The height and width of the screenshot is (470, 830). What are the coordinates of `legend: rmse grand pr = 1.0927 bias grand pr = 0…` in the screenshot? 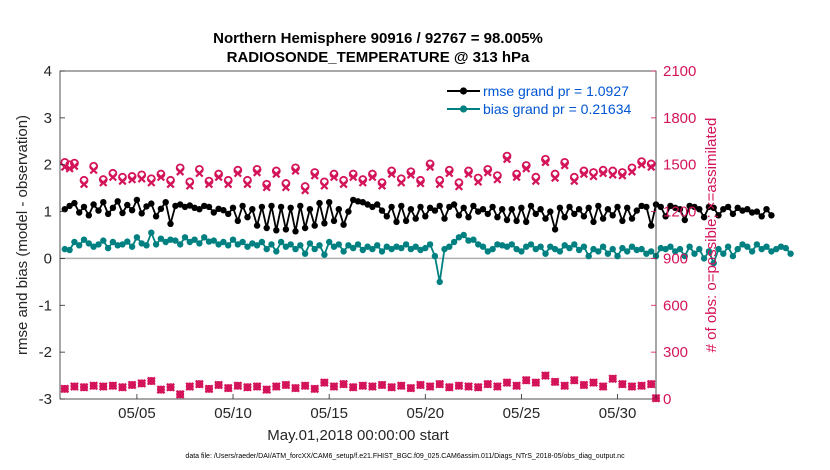 It's located at (542, 100).